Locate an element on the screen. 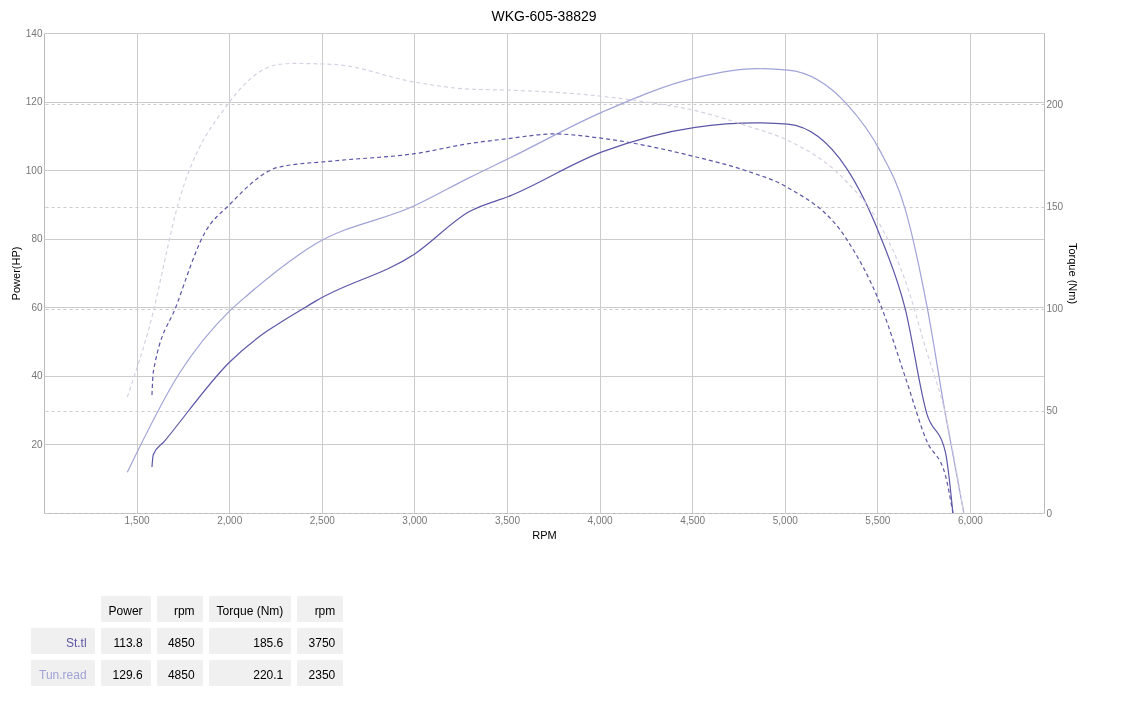 The width and height of the screenshot is (1125, 720). y-tick-label: 60 is located at coordinates (37, 307).